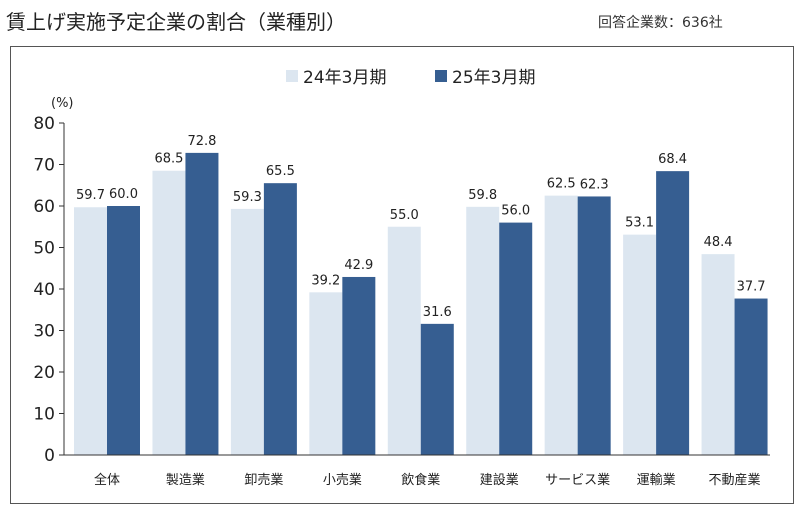 Image resolution: width=806 pixels, height=513 pixels. What do you see at coordinates (201, 141) in the screenshot?
I see `data-label: 72.8` at bounding box center [201, 141].